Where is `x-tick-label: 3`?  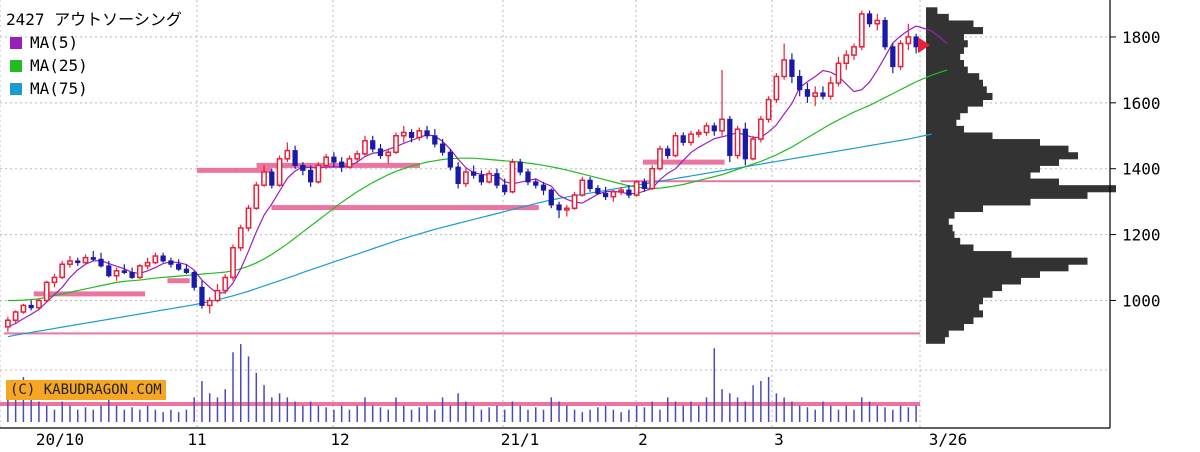
x-tick-label: 3 is located at coordinates (779, 439).